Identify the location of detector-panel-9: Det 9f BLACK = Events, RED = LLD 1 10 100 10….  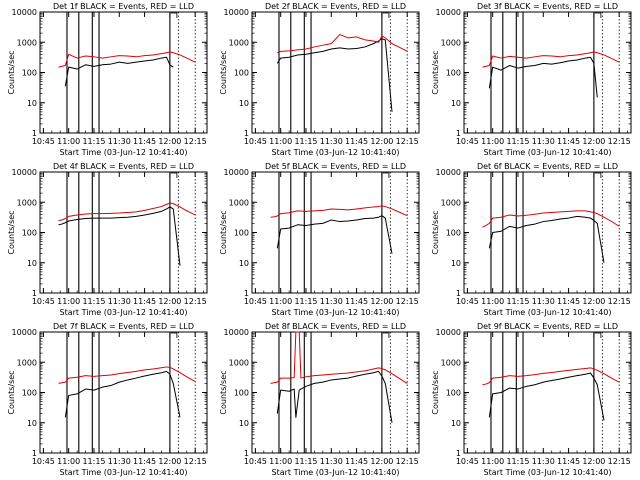
(531, 399).